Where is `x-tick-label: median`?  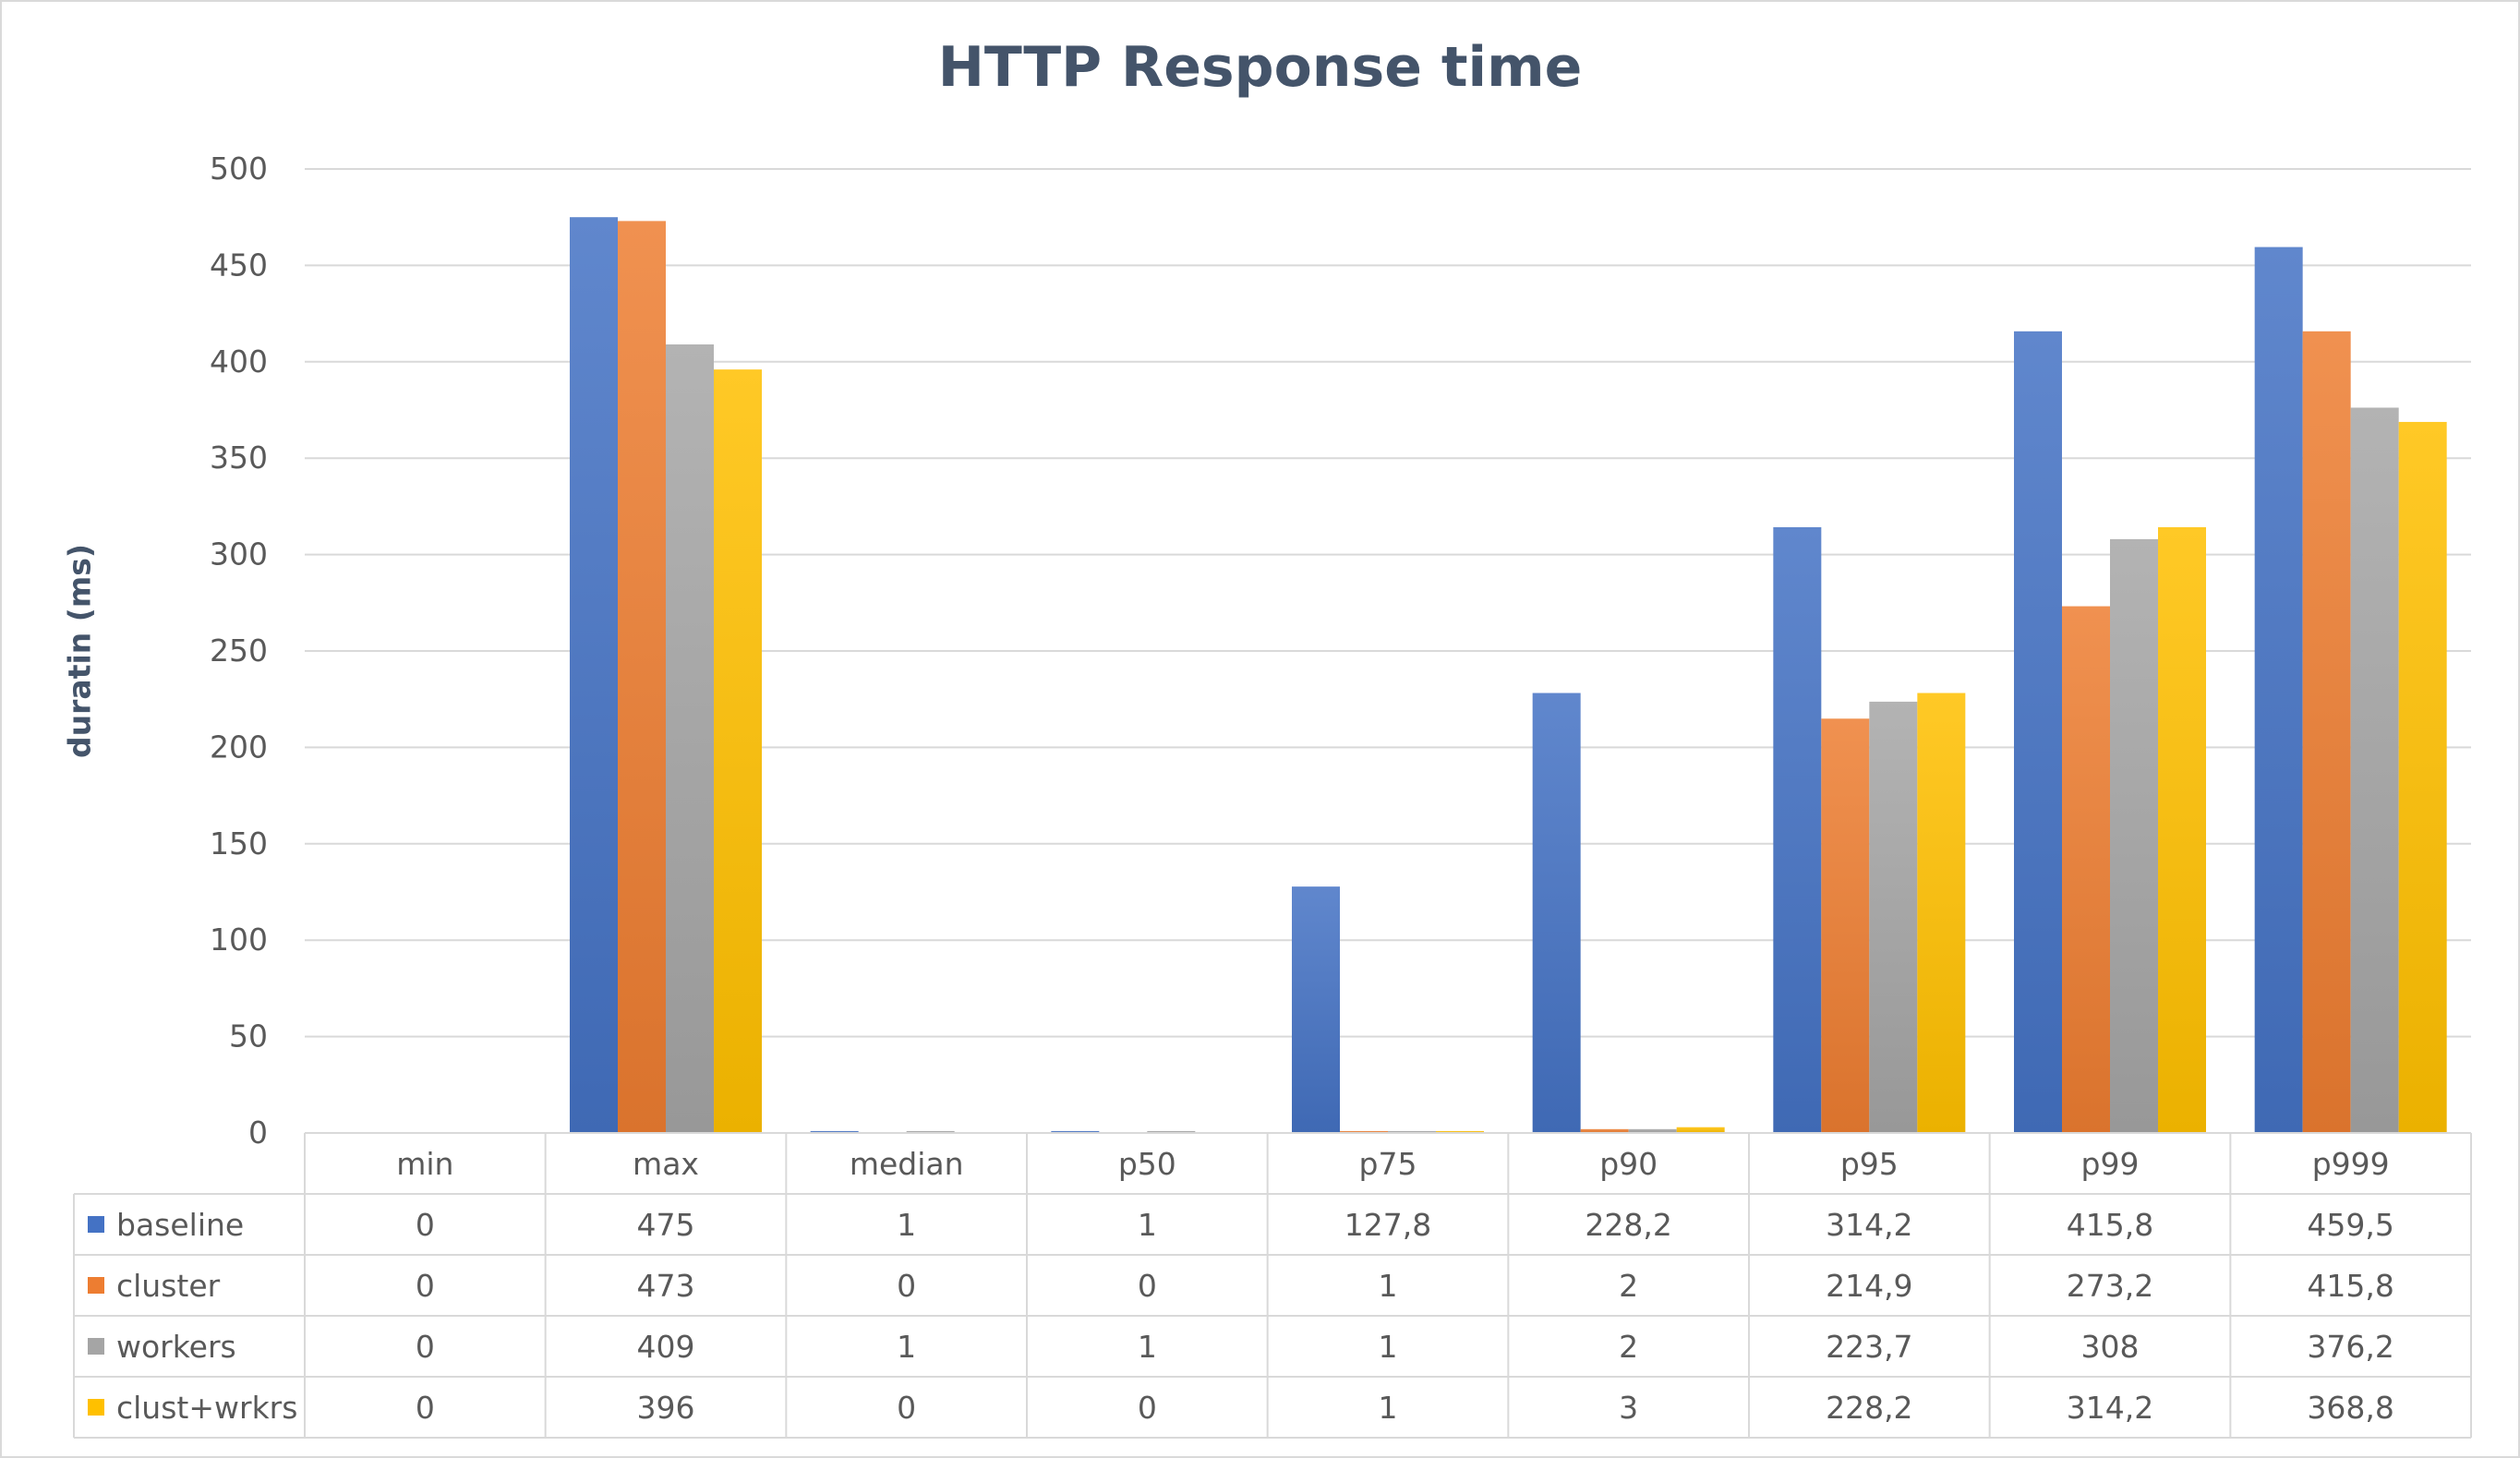 x-tick-label: median is located at coordinates (907, 1164).